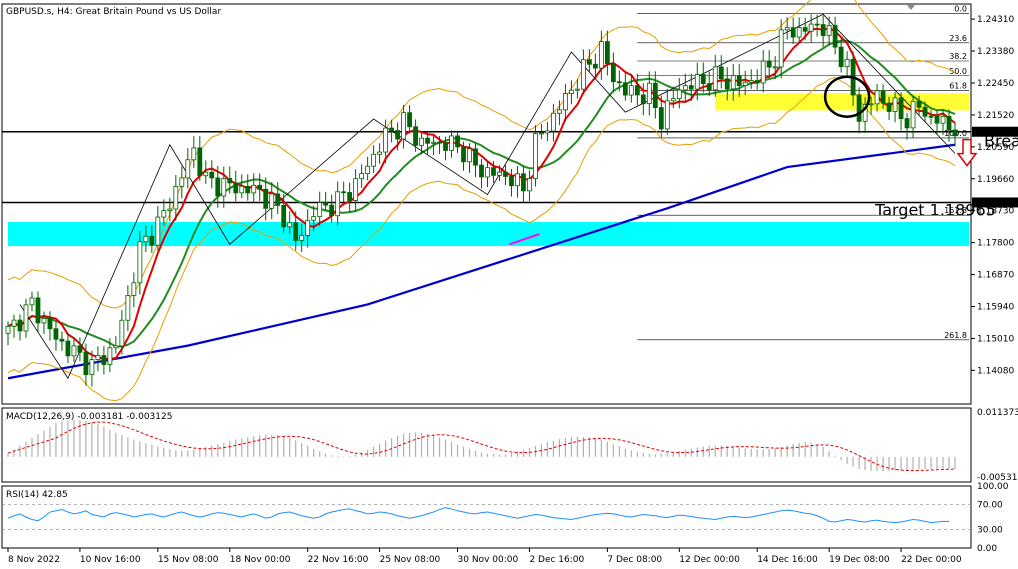 The height and width of the screenshot is (569, 1018). I want to click on rsi-tick-label: 30.00, so click(990, 530).